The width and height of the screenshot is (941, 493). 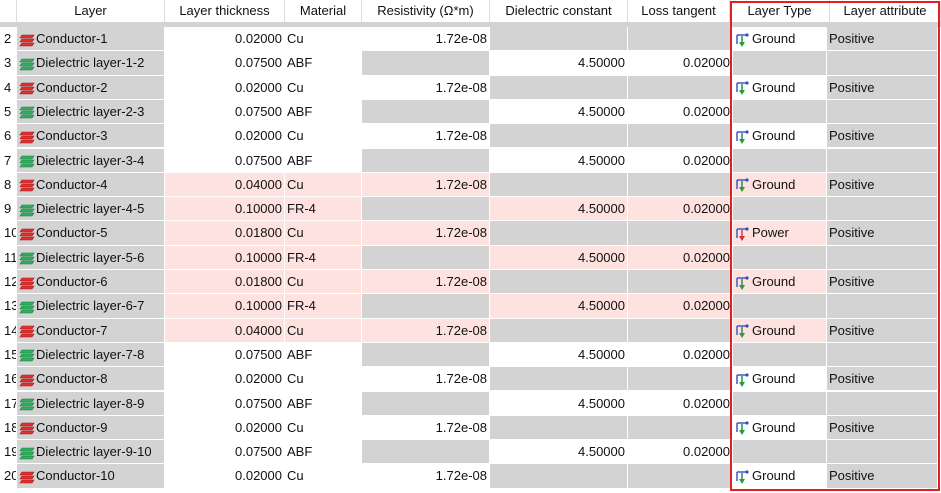 What do you see at coordinates (426, 11) in the screenshot?
I see `column-header: Resistivity (Ω*m)` at bounding box center [426, 11].